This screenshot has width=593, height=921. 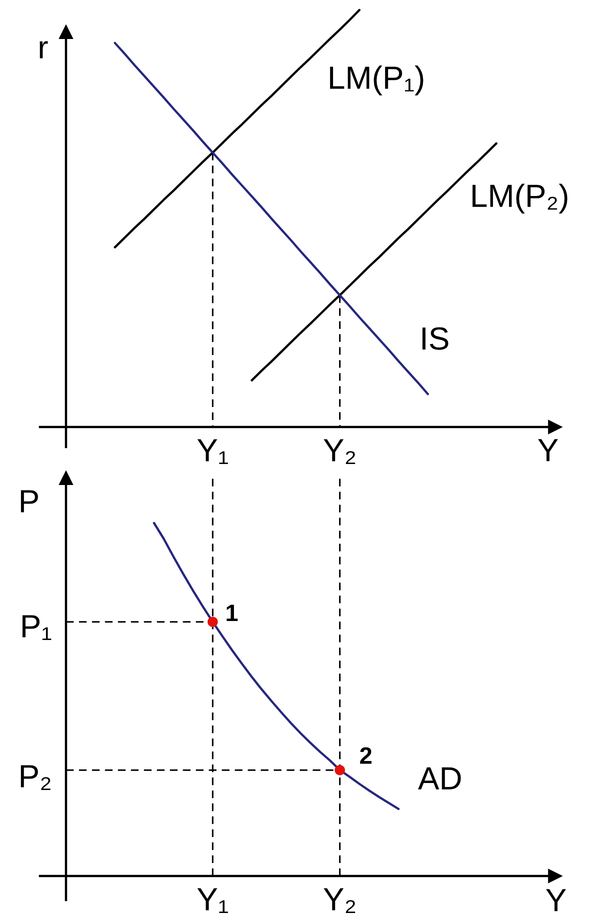 What do you see at coordinates (44, 49) in the screenshot?
I see `y-axis-title: r` at bounding box center [44, 49].